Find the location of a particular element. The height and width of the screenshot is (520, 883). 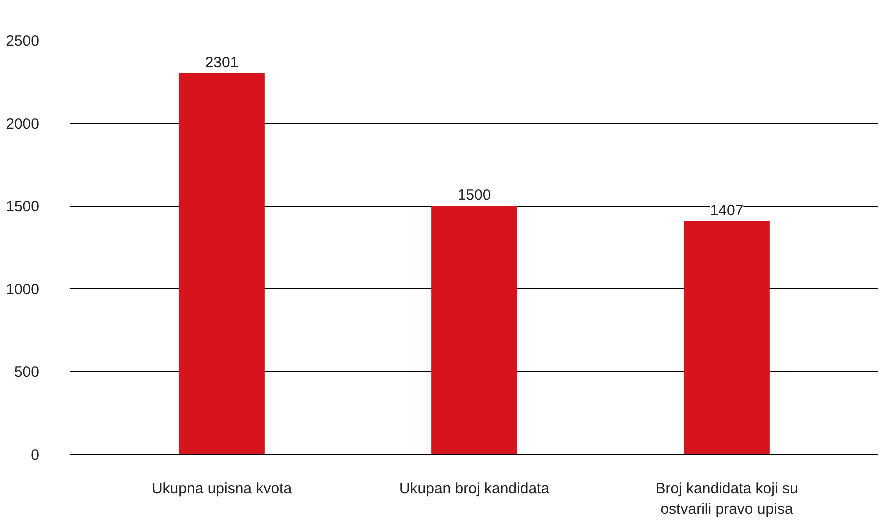

y-tick-label: 0 is located at coordinates (35, 455).